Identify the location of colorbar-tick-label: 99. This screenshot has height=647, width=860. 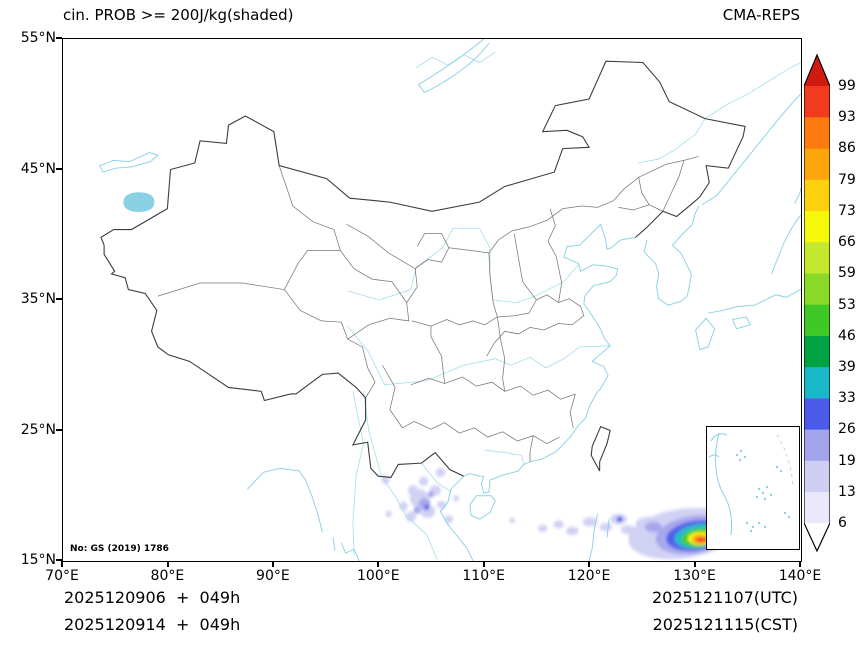
(847, 86).